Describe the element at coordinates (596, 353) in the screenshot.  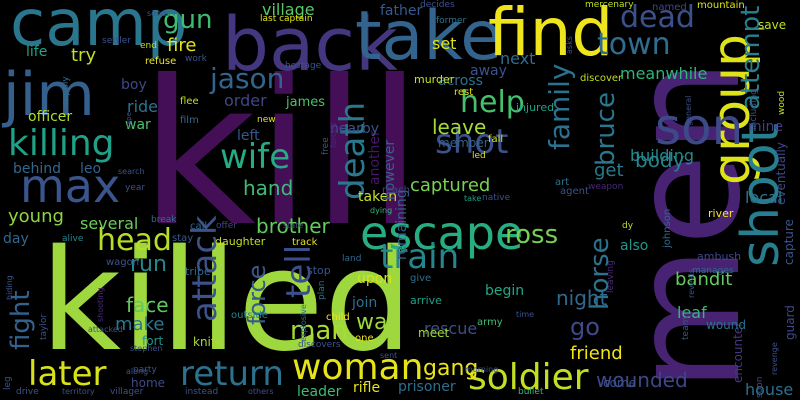
I see `cloud-word: friend` at that location.